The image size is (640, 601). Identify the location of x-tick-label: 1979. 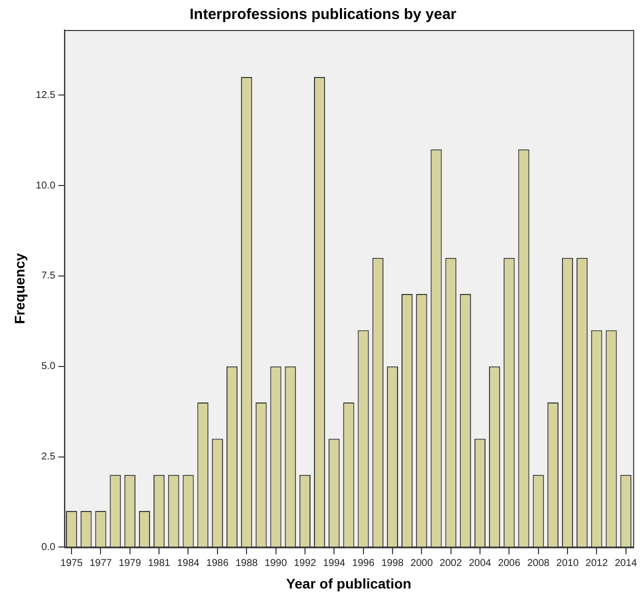
(130, 563).